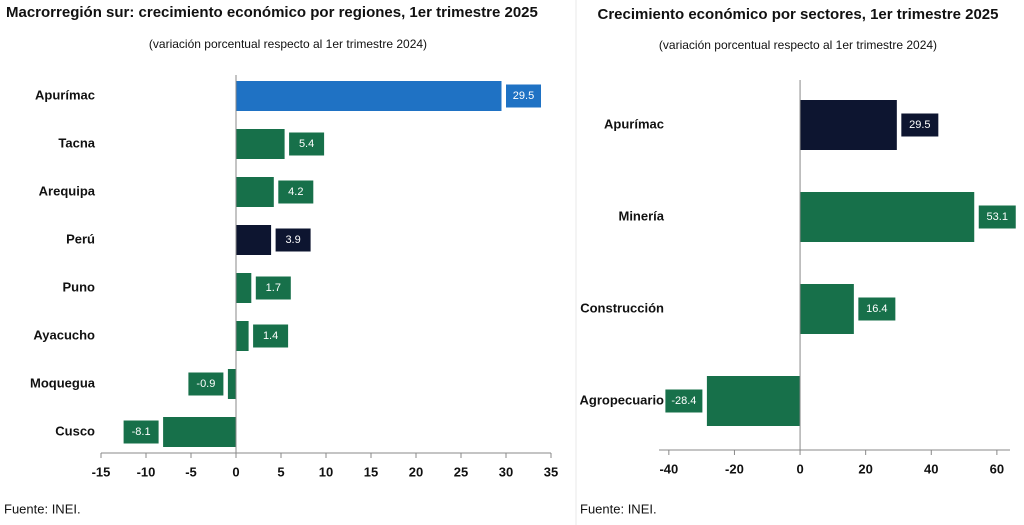  Describe the element at coordinates (79, 286) in the screenshot. I see `category-label: Puno` at that location.